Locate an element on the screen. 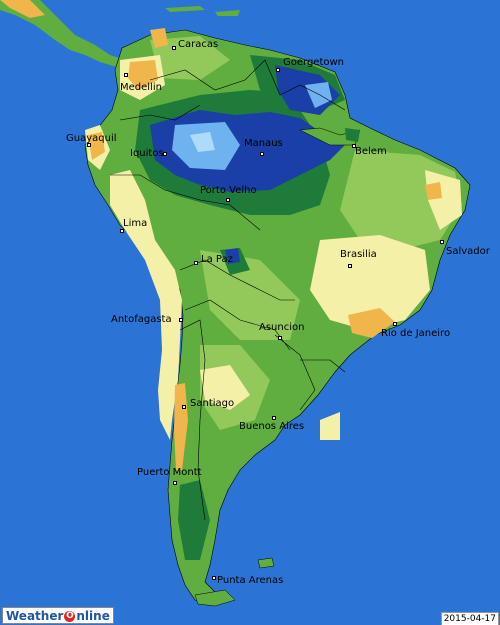 Image resolution: width=500 pixels, height=625 pixels. punta-arenas-marker is located at coordinates (214, 578).